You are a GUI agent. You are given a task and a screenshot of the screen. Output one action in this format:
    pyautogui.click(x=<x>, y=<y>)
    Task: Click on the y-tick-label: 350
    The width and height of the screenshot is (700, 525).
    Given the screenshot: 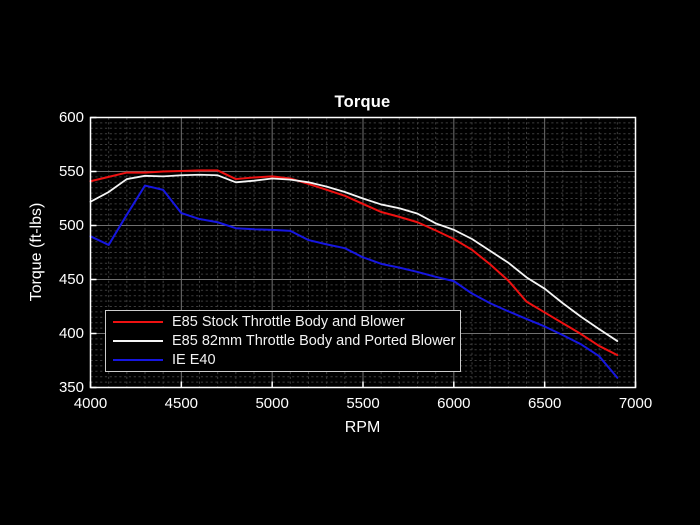 What is the action you would take?
    pyautogui.click(x=71, y=387)
    